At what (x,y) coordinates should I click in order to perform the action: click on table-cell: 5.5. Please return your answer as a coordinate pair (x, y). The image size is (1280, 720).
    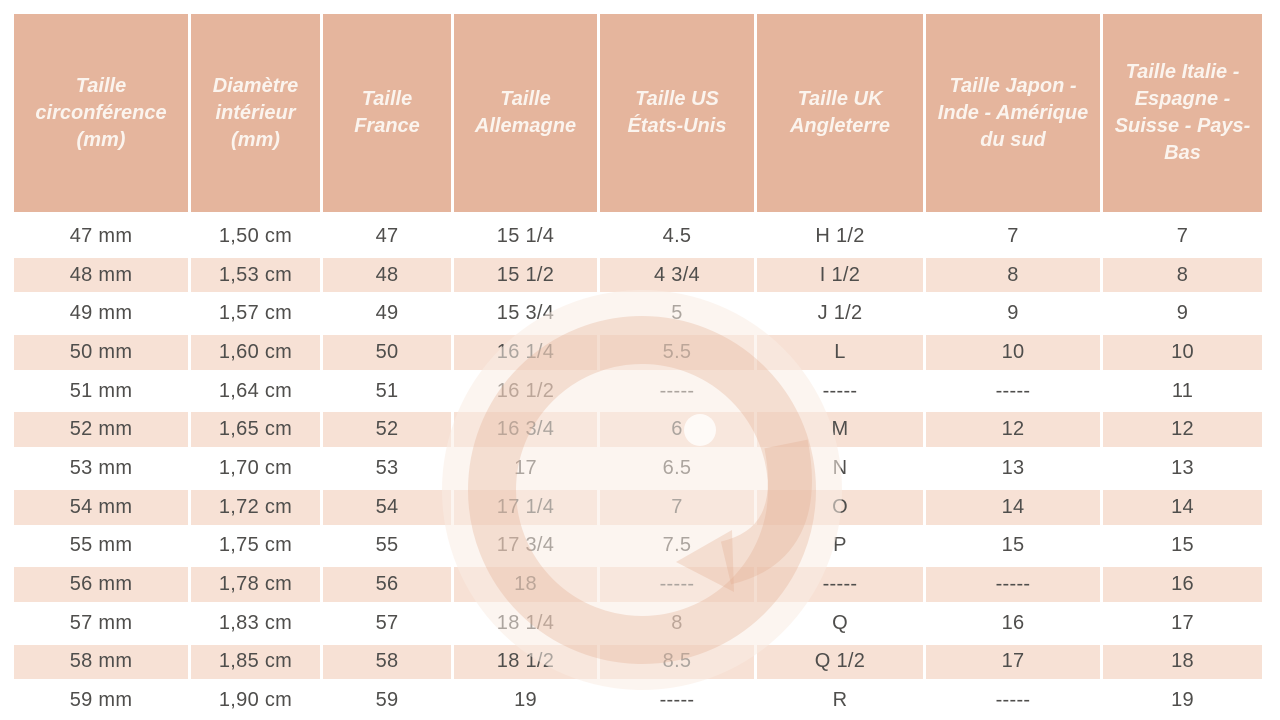
    Looking at the image, I should click on (675, 352).